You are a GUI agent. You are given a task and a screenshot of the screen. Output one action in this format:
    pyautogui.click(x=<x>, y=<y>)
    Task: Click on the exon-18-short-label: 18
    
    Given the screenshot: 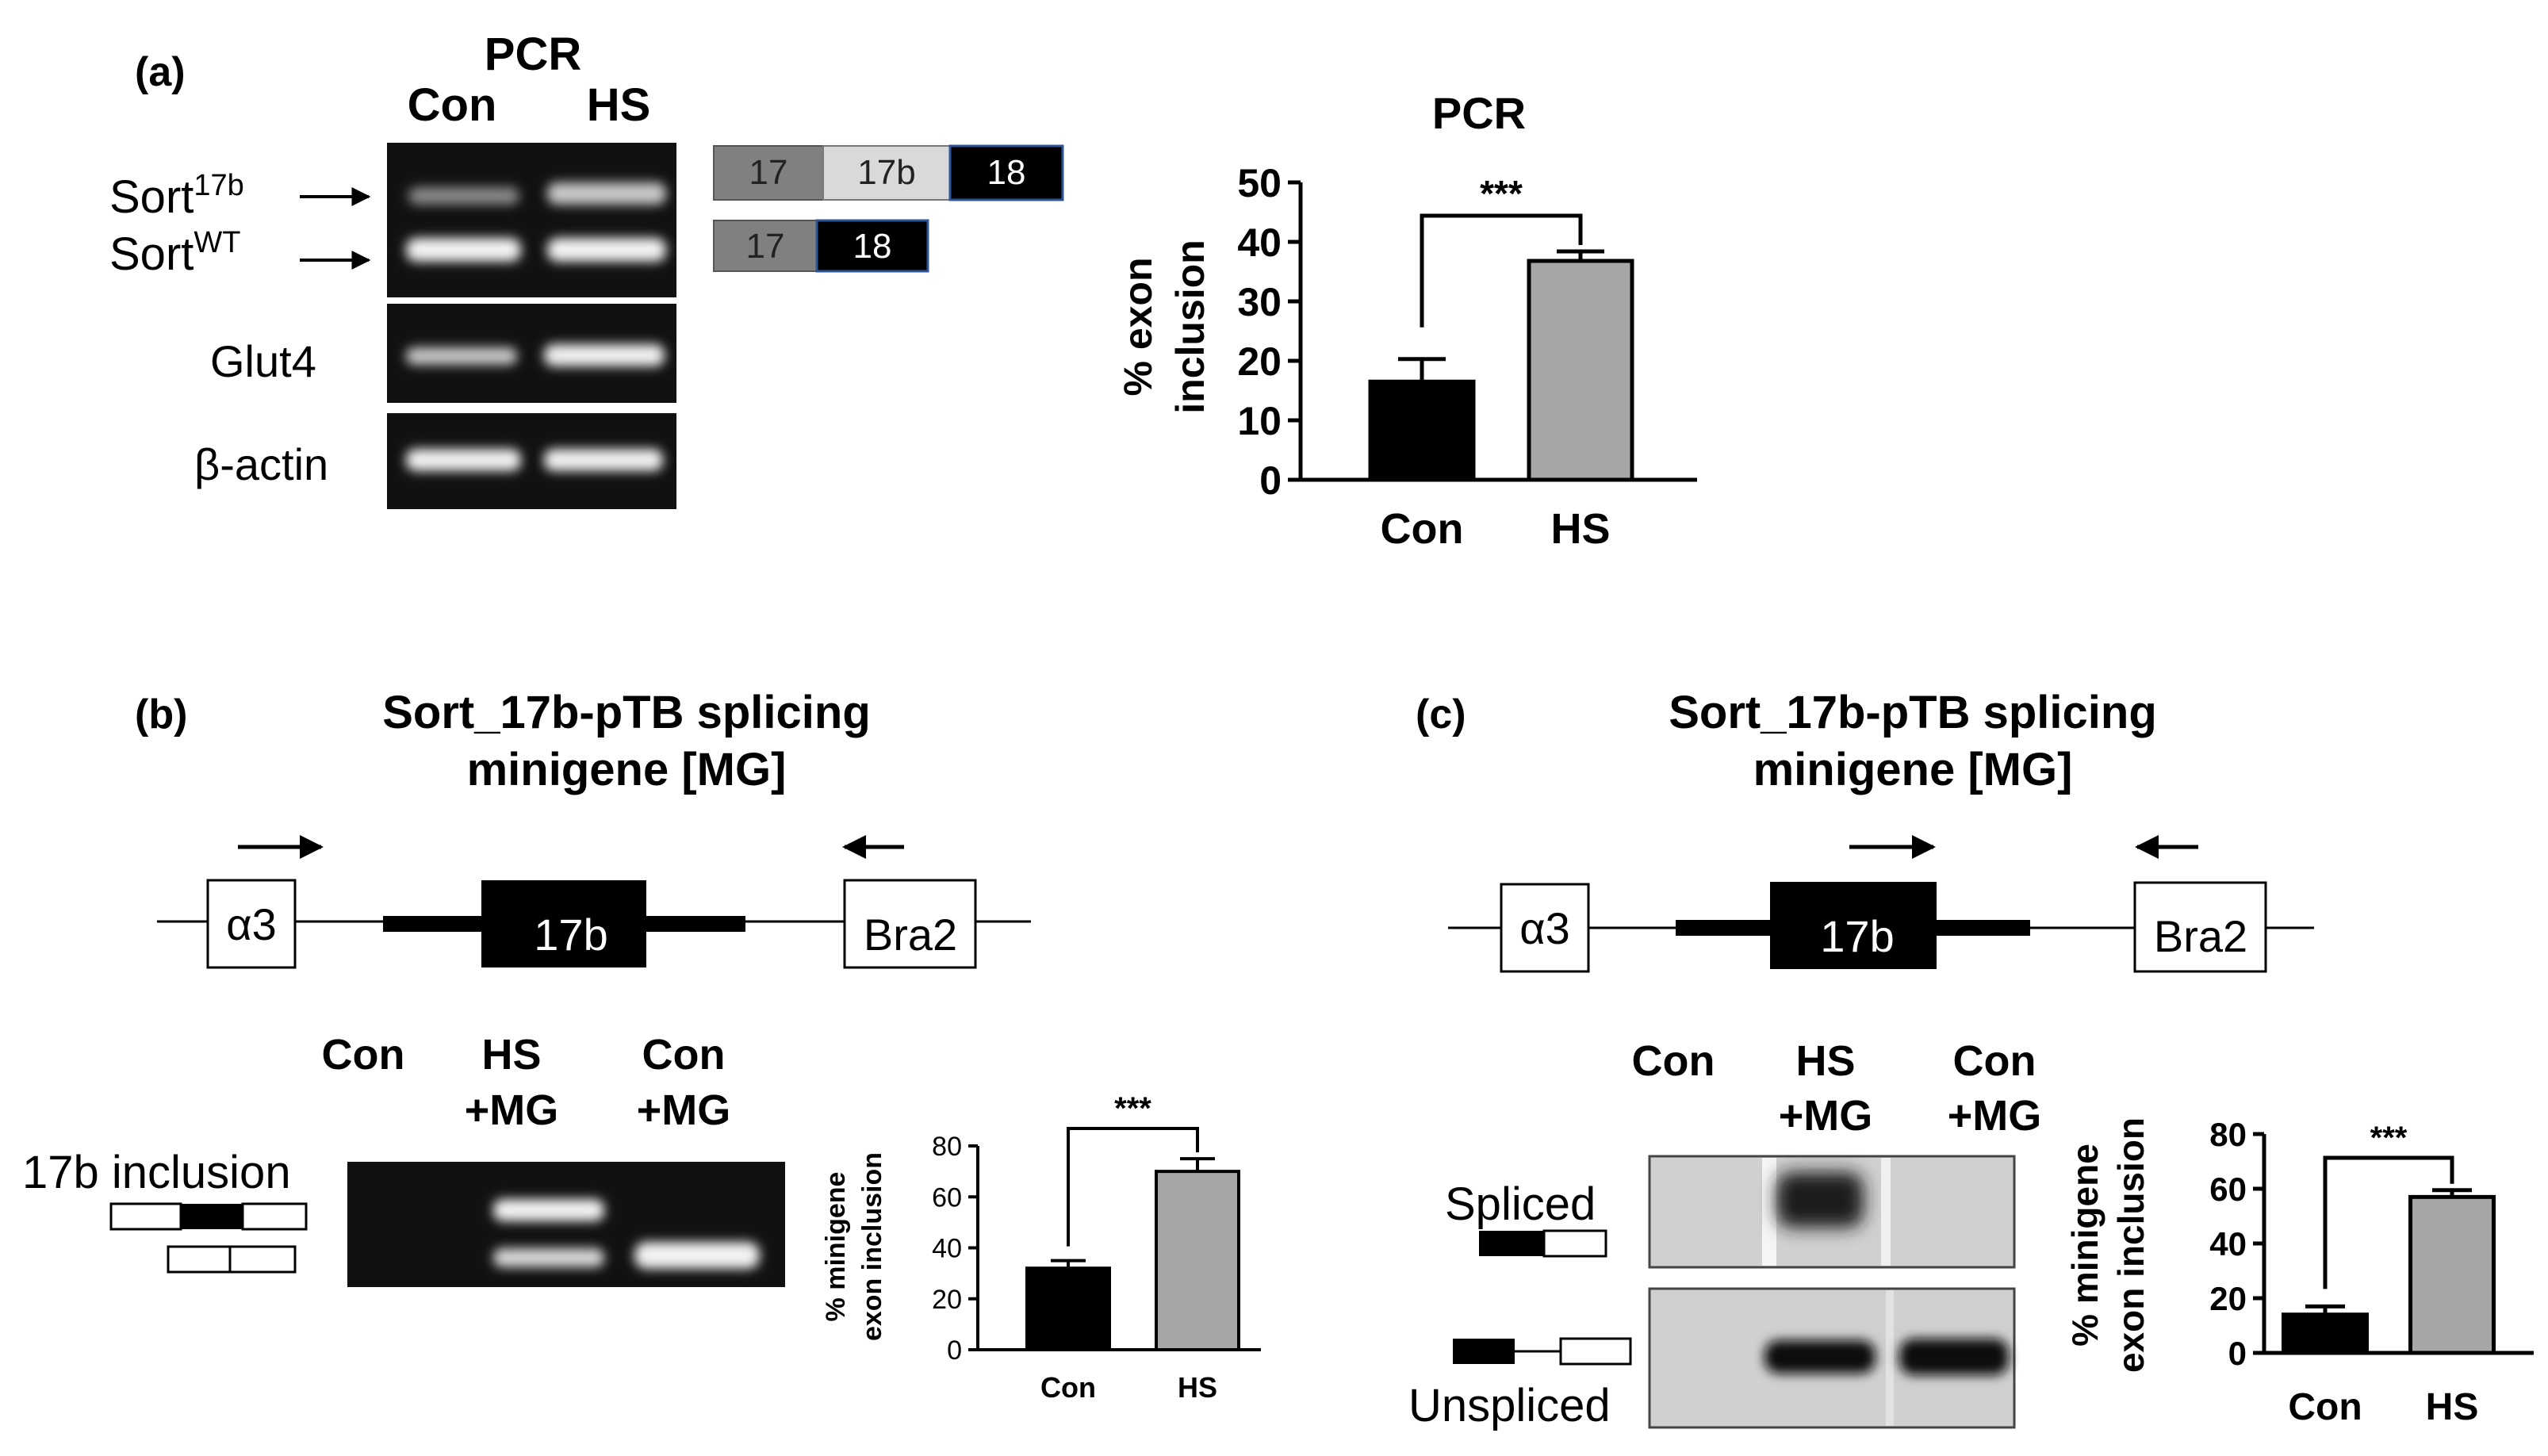 What is the action you would take?
    pyautogui.click(x=872, y=246)
    